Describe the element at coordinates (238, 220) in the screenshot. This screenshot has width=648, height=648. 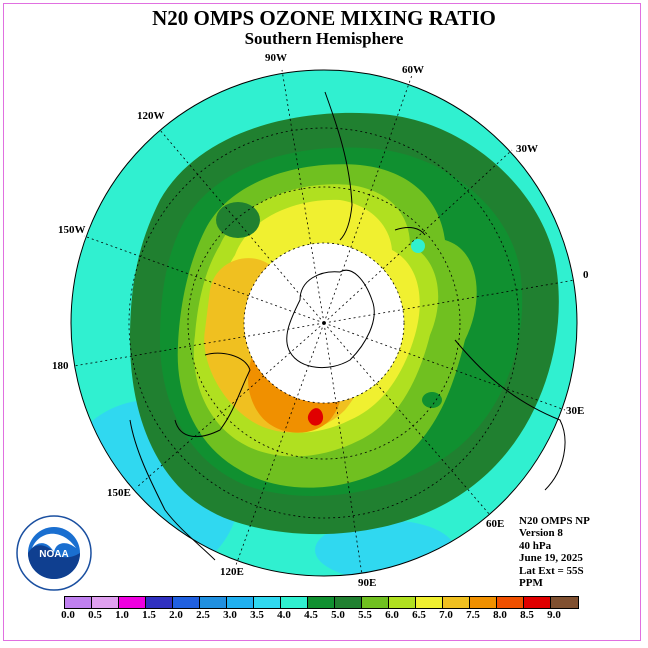
I see `dark-green-patch` at that location.